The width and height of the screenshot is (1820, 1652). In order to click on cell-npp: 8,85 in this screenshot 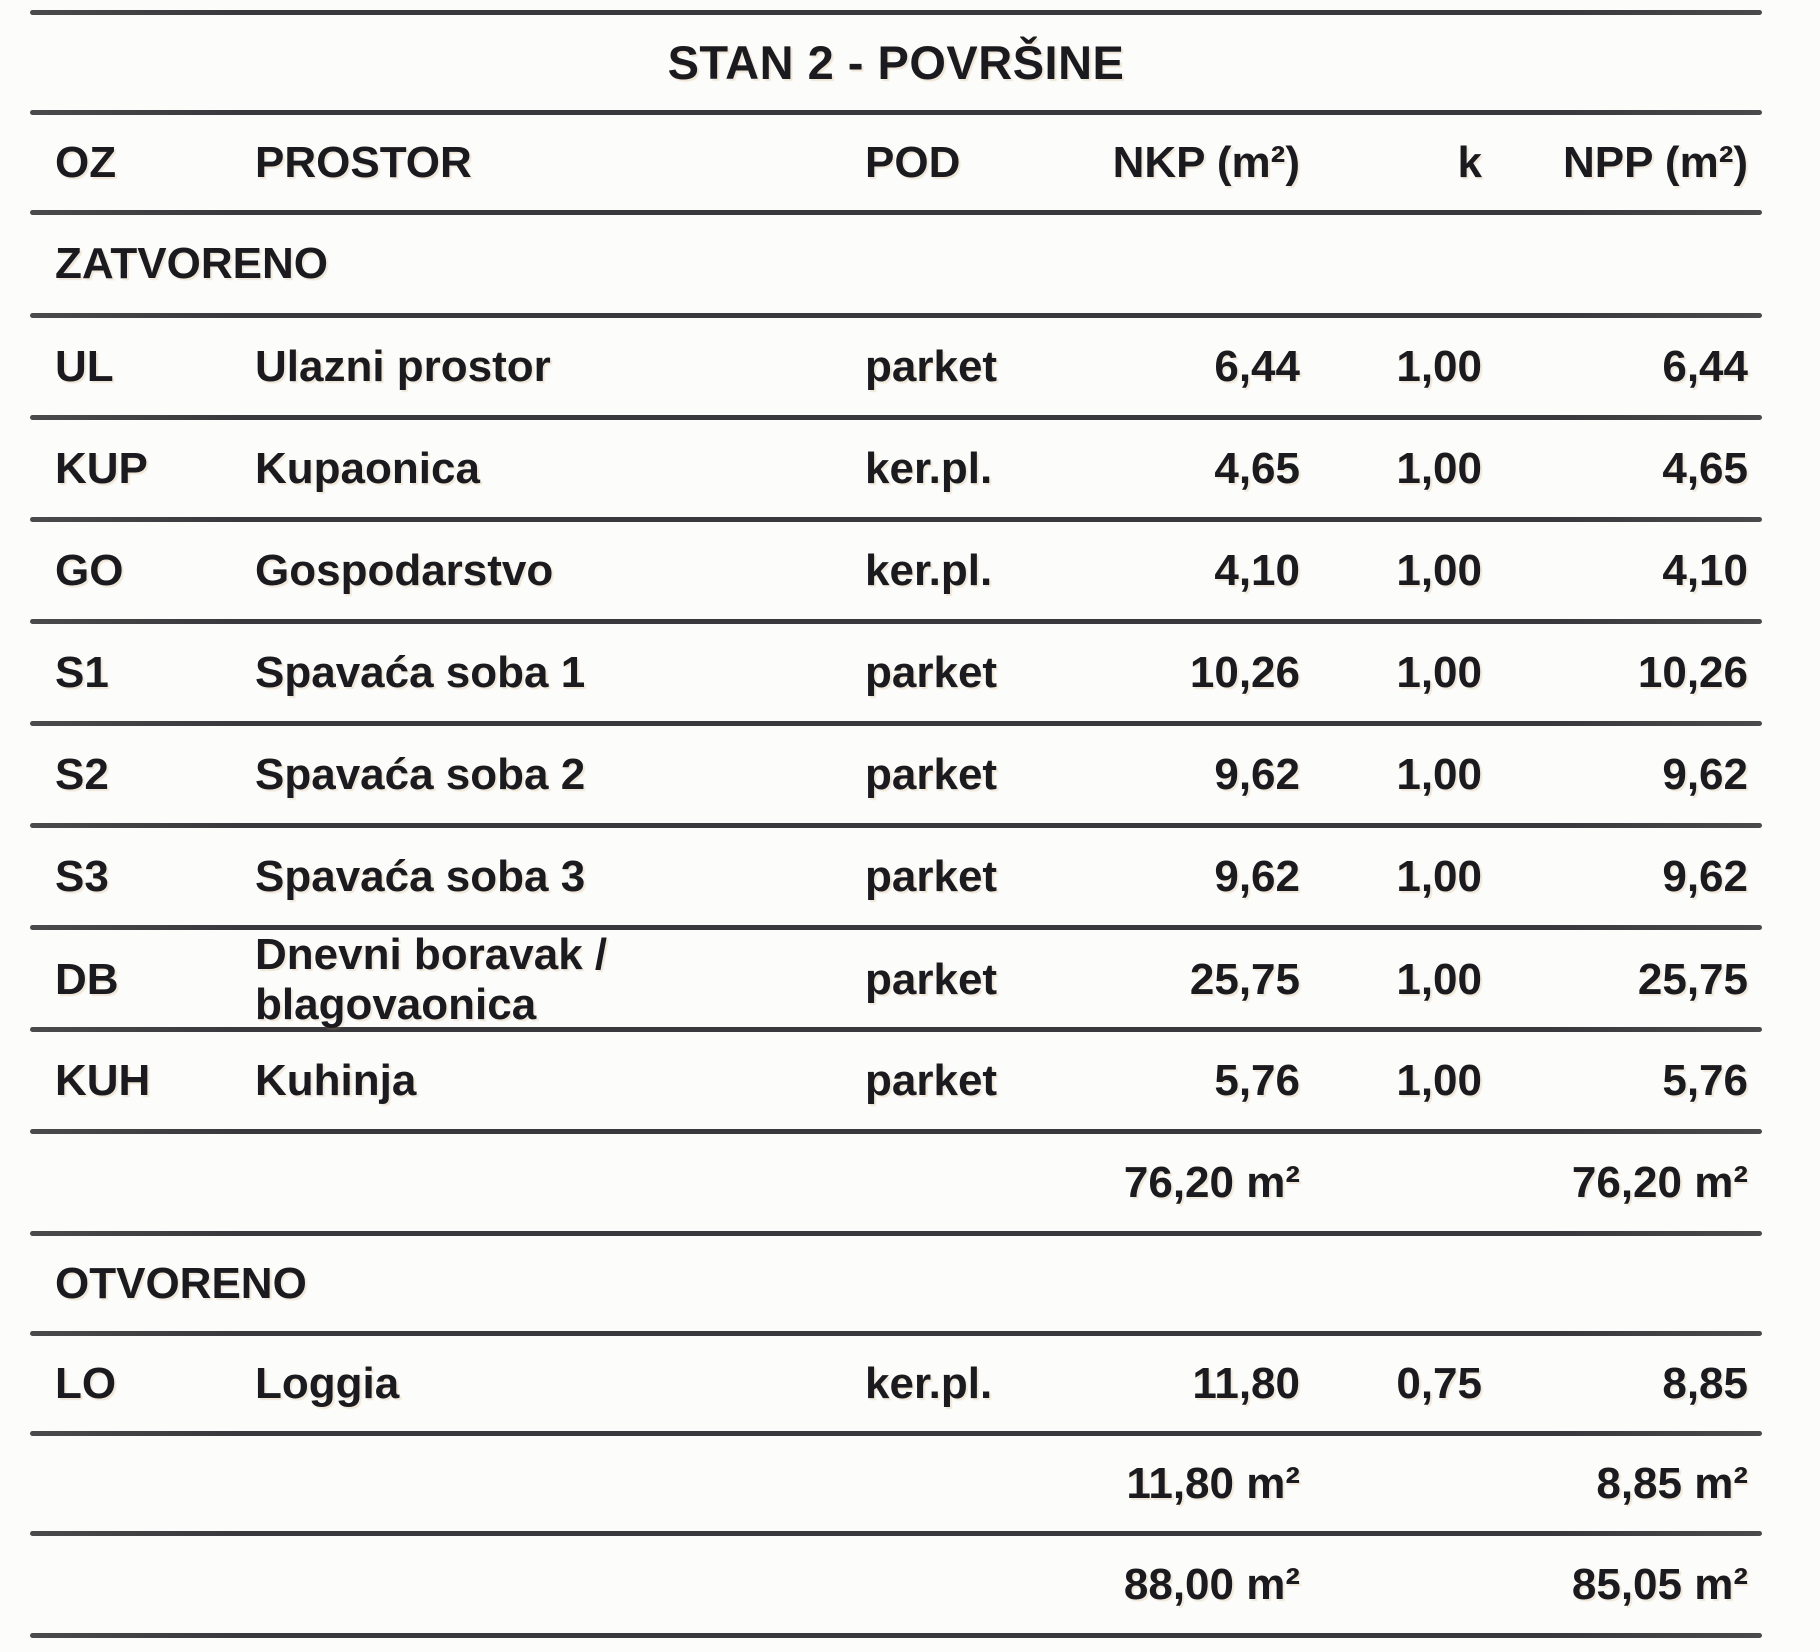, I will do `click(1705, 1383)`.